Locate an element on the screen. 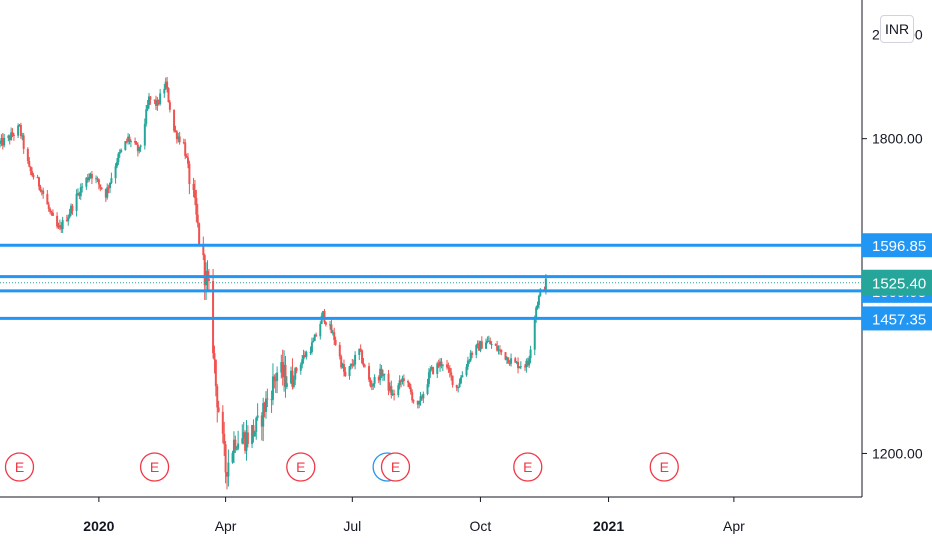  time-axis-label: Jul is located at coordinates (352, 526).